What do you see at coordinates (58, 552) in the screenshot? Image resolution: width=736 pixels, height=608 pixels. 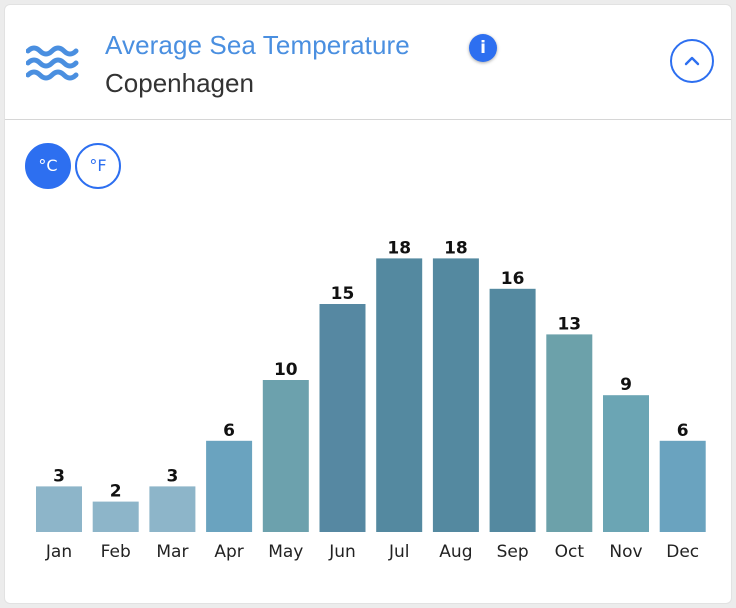 I see `month-label-jan: Jan` at bounding box center [58, 552].